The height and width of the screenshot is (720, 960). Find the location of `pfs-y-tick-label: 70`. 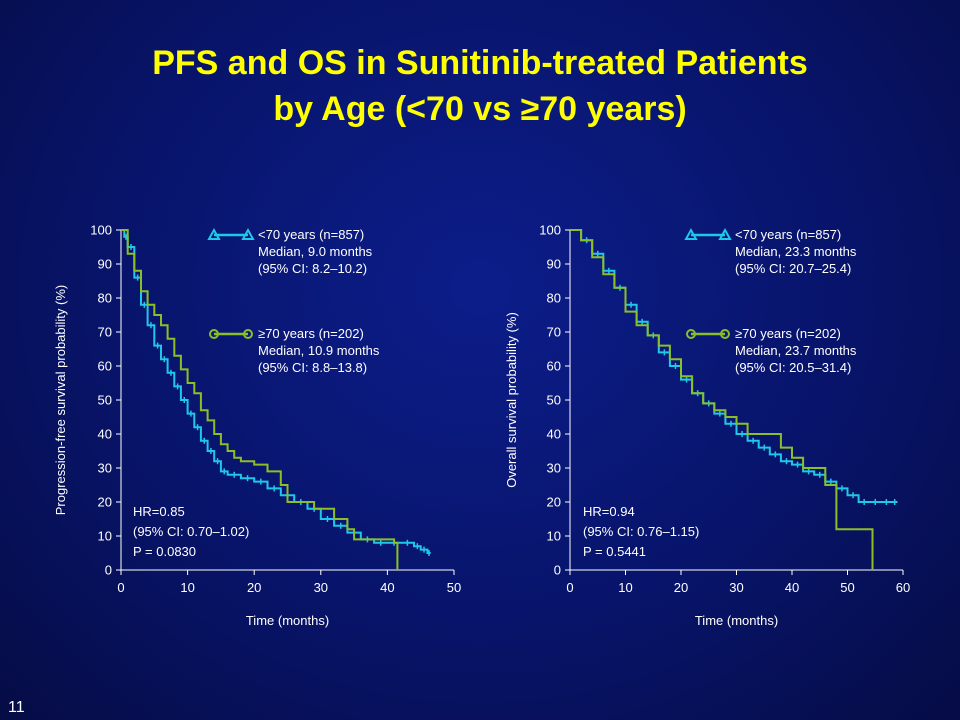

pfs-y-tick-label: 70 is located at coordinates (105, 332).